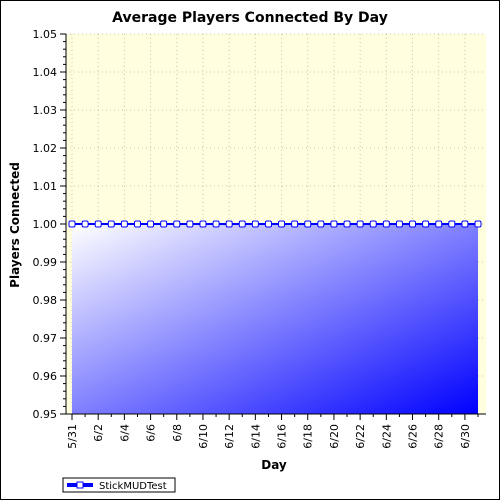  Describe the element at coordinates (15, 225) in the screenshot. I see `y-axis-label: Players Connected` at that location.